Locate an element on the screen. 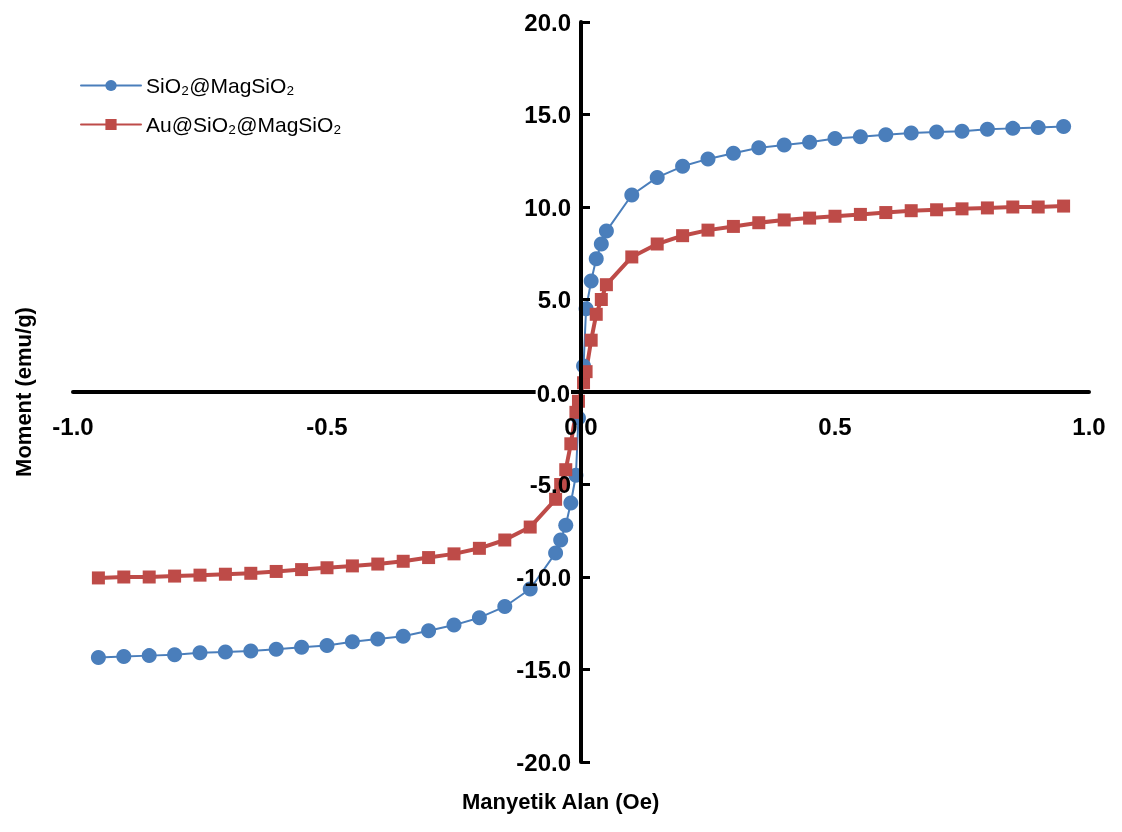 Image resolution: width=1122 pixels, height=832 pixels. y-tick-label: -20.0 is located at coordinates (543, 762).